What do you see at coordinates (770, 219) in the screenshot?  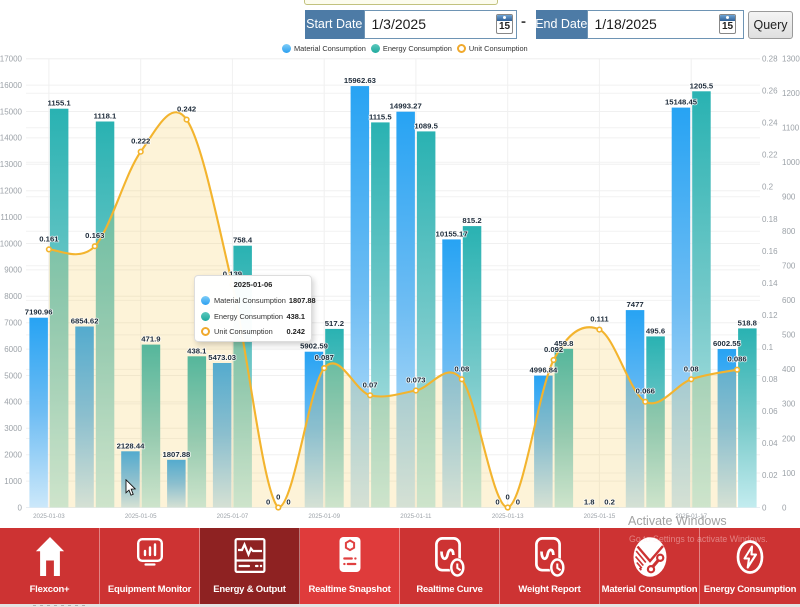 I see `svg-text: 0.18` at bounding box center [770, 219].